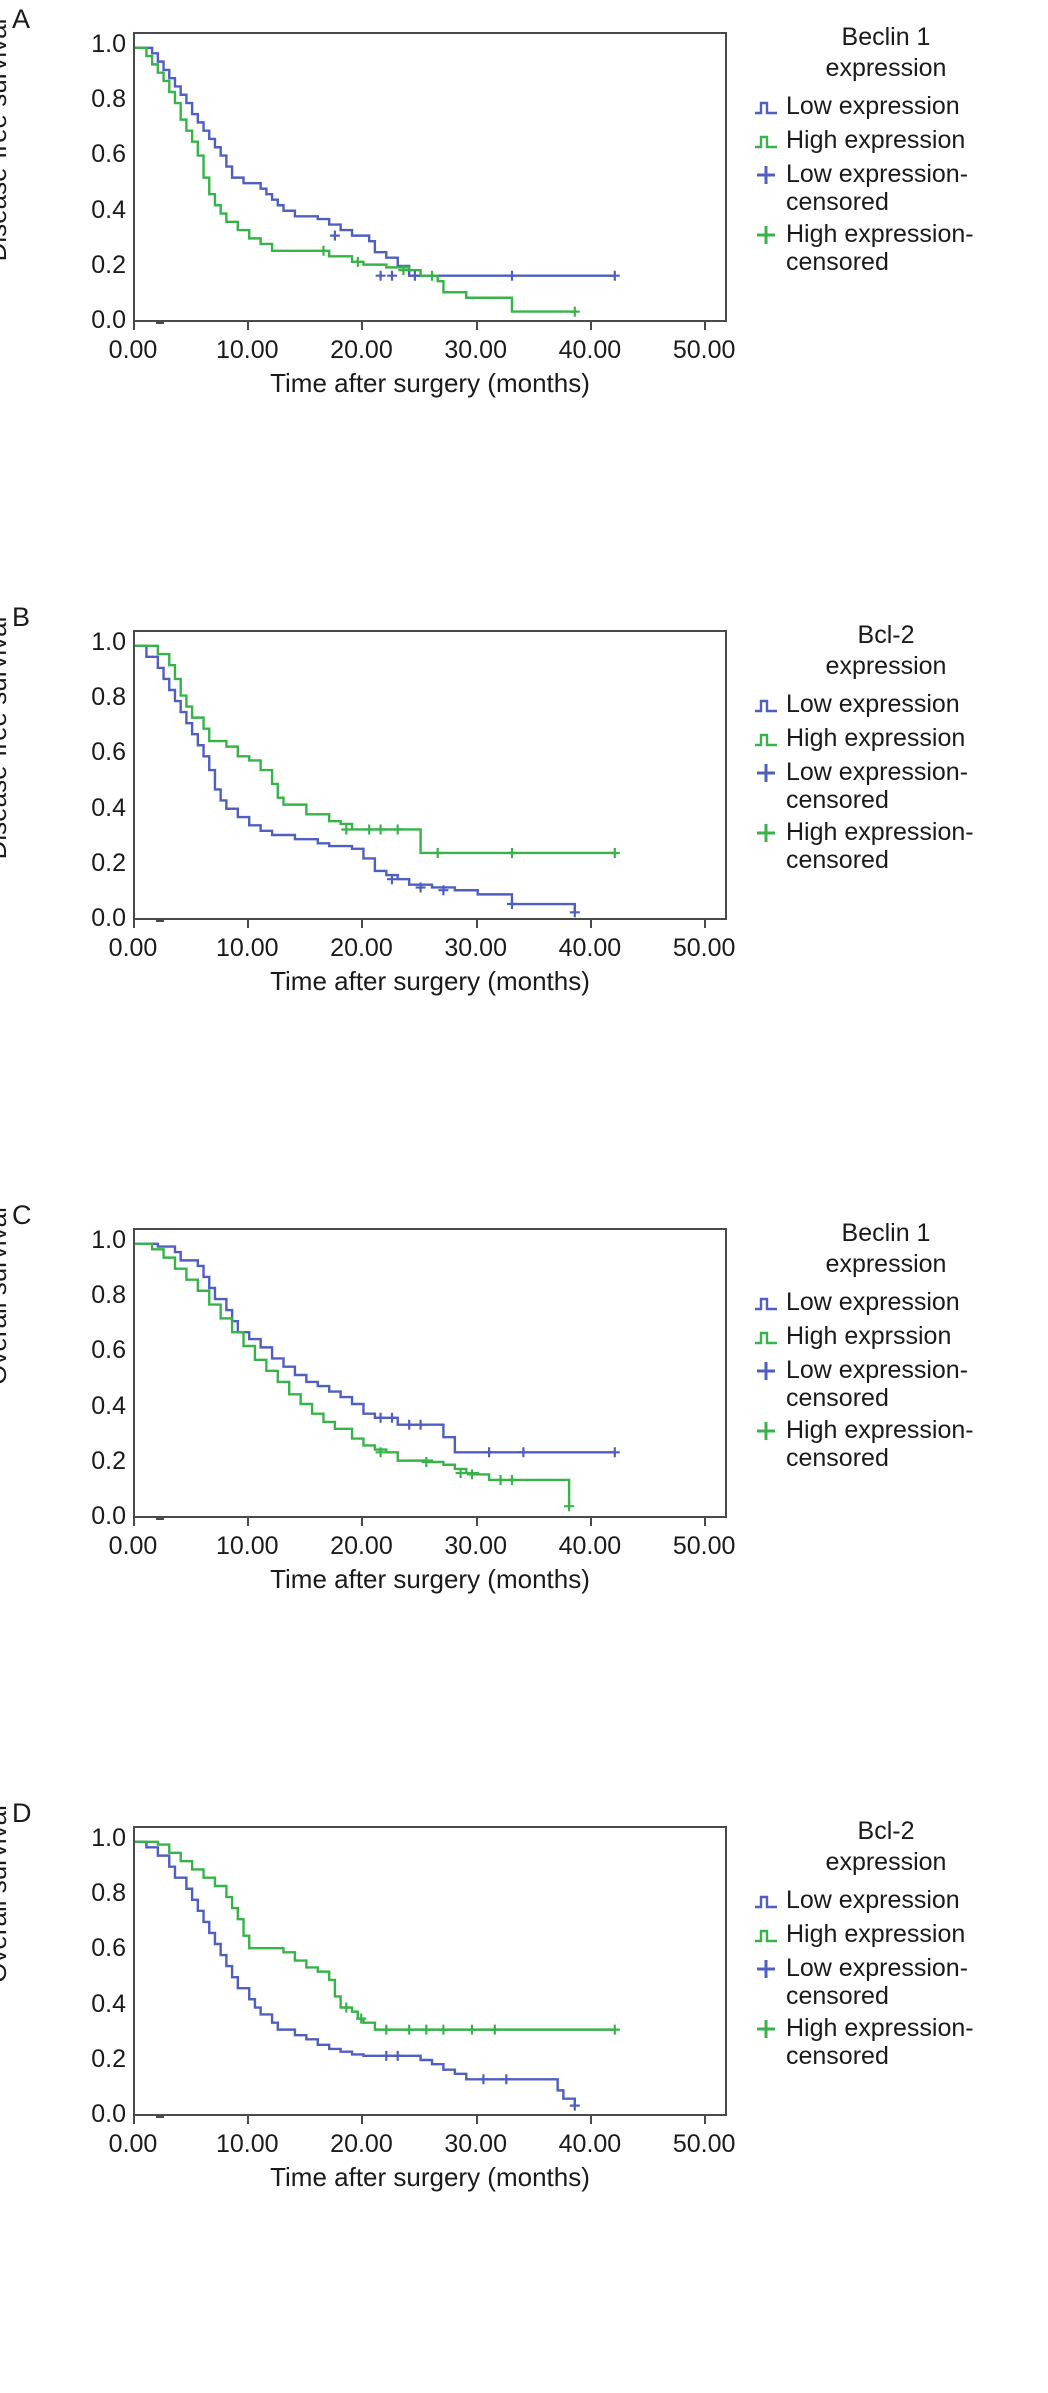 This screenshot has width=1048, height=2393. What do you see at coordinates (21, 19) in the screenshot?
I see `panel-letter: A` at bounding box center [21, 19].